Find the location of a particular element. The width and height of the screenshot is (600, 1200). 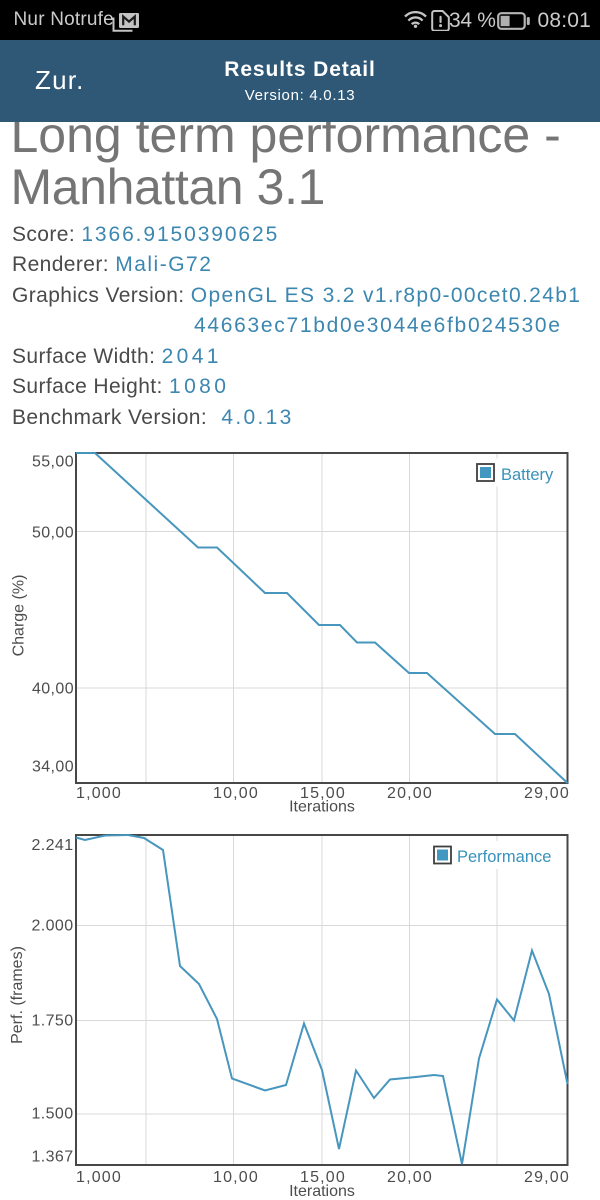

svg-text: 40,00 is located at coordinates (53, 689).